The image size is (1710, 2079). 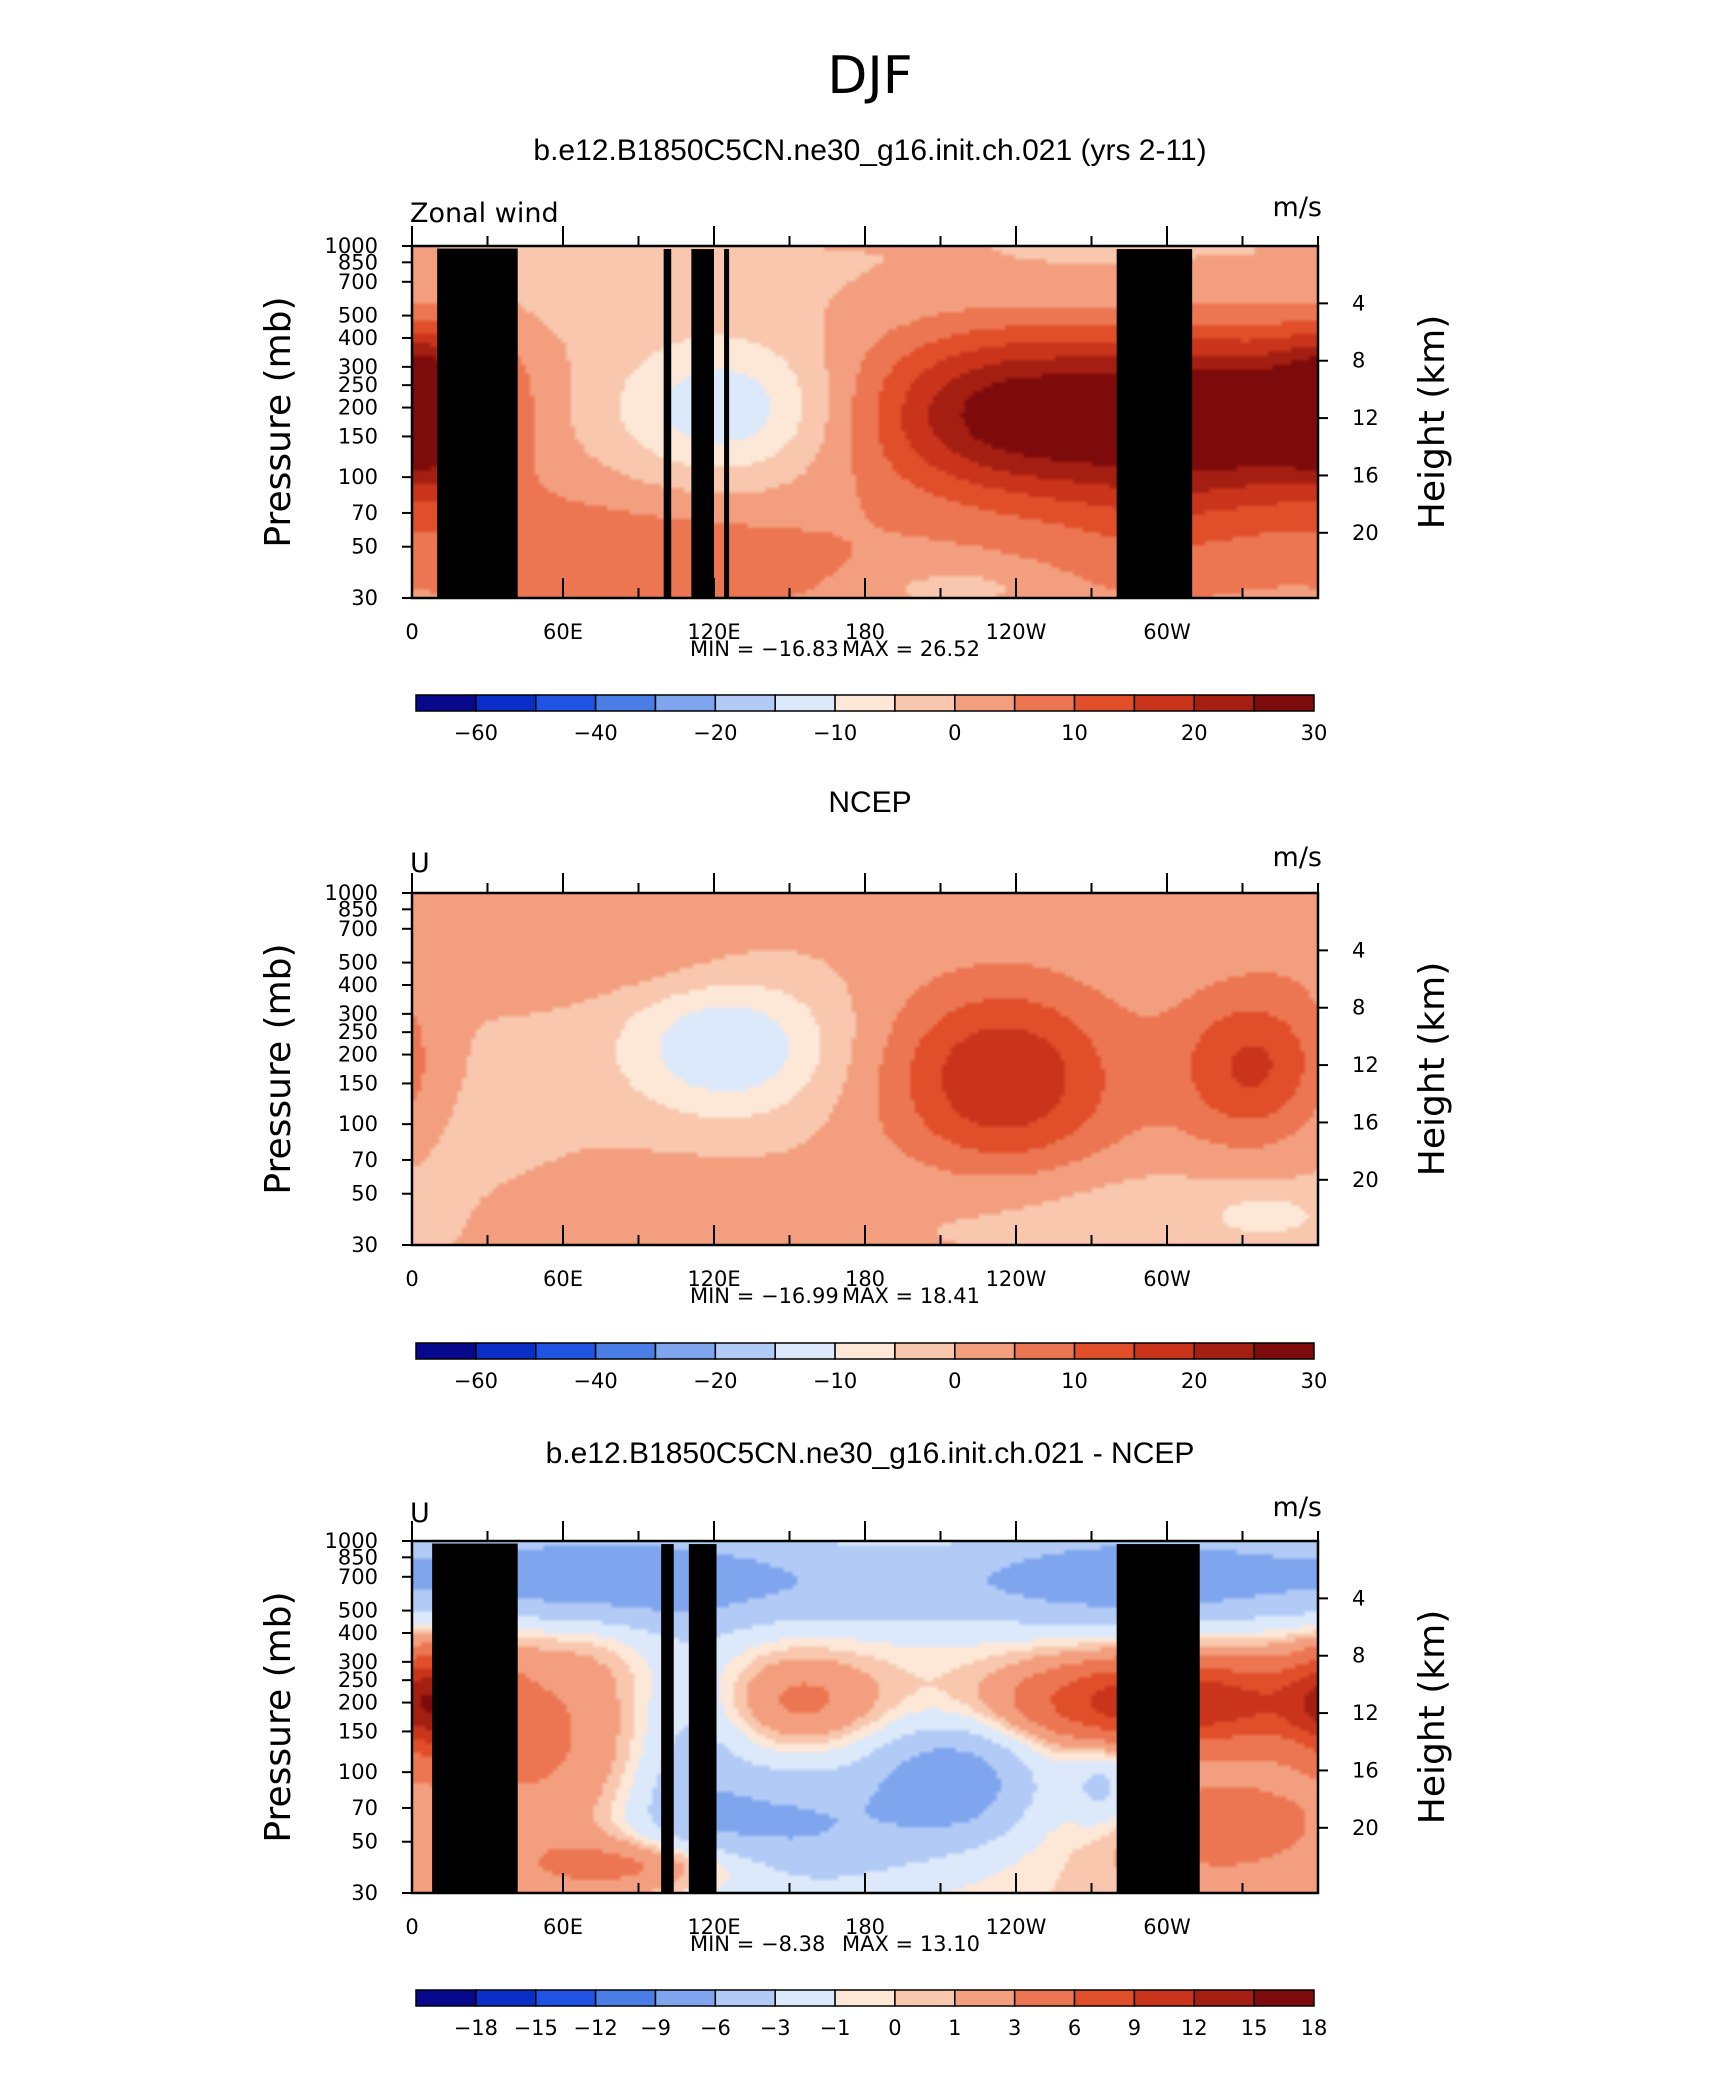 I want to click on colorbar-label: −3, so click(x=775, y=2028).